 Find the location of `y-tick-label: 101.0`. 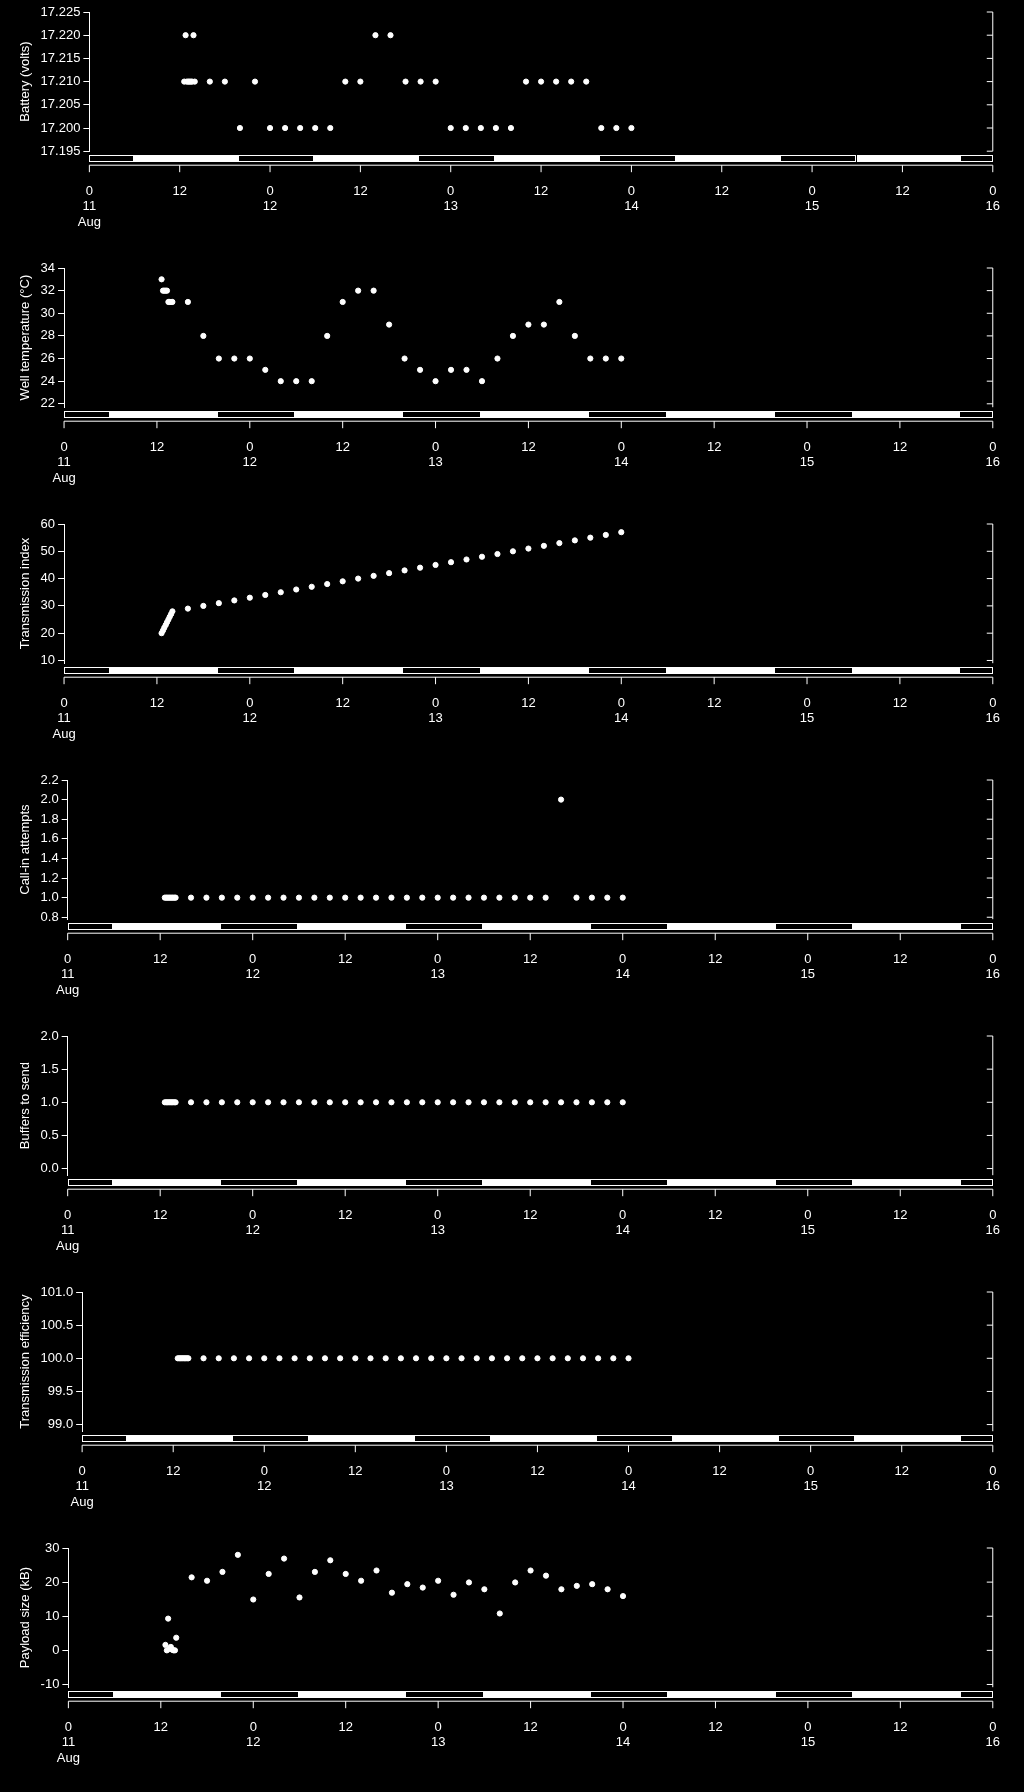

y-tick-label: 101.0 is located at coordinates (57, 1291).